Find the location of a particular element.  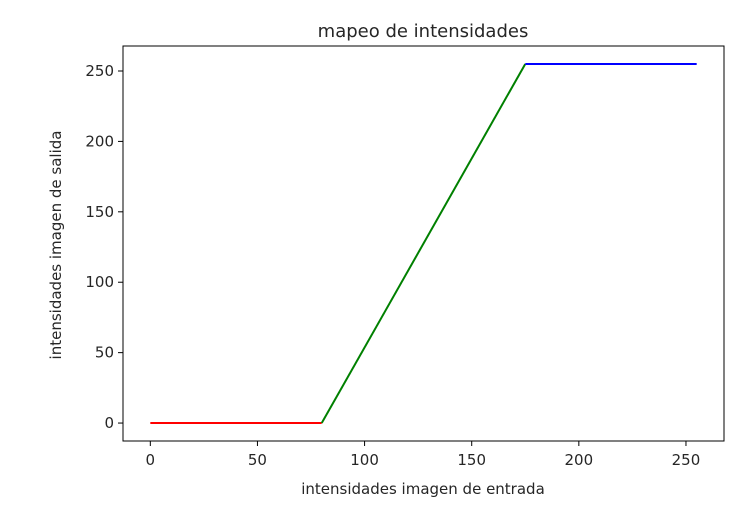

x-tick-label: 200 is located at coordinates (579, 460).